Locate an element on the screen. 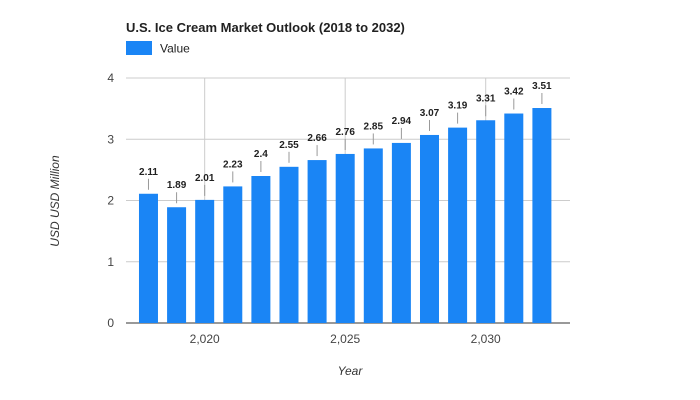 Image resolution: width=700 pixels, height=400 pixels. data-label: 2.11 is located at coordinates (148, 172).